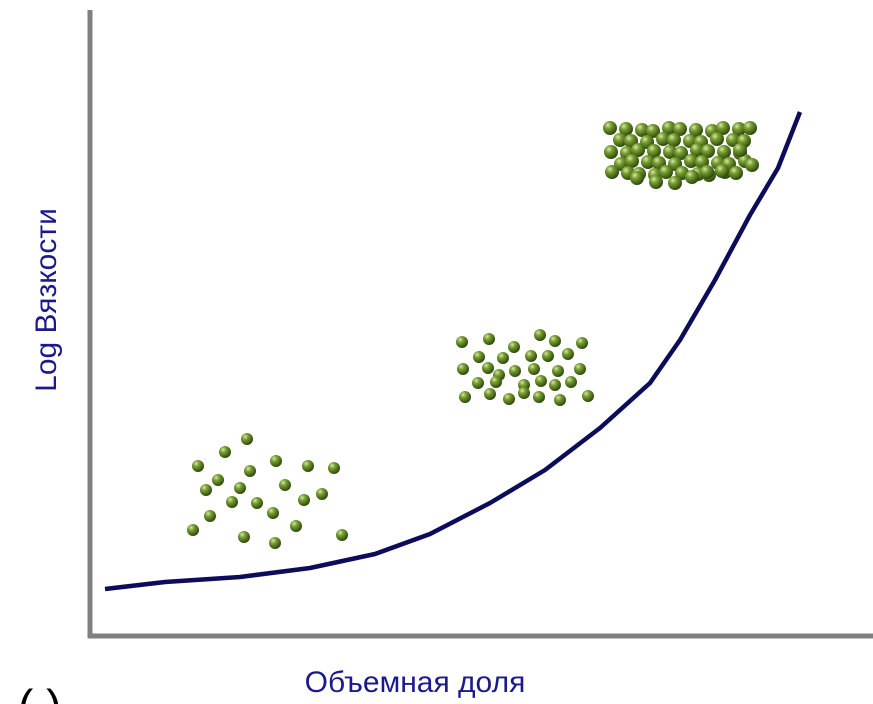 The width and height of the screenshot is (873, 704). What do you see at coordinates (415, 682) in the screenshot?
I see `x-axis-label: Объемная доля` at bounding box center [415, 682].